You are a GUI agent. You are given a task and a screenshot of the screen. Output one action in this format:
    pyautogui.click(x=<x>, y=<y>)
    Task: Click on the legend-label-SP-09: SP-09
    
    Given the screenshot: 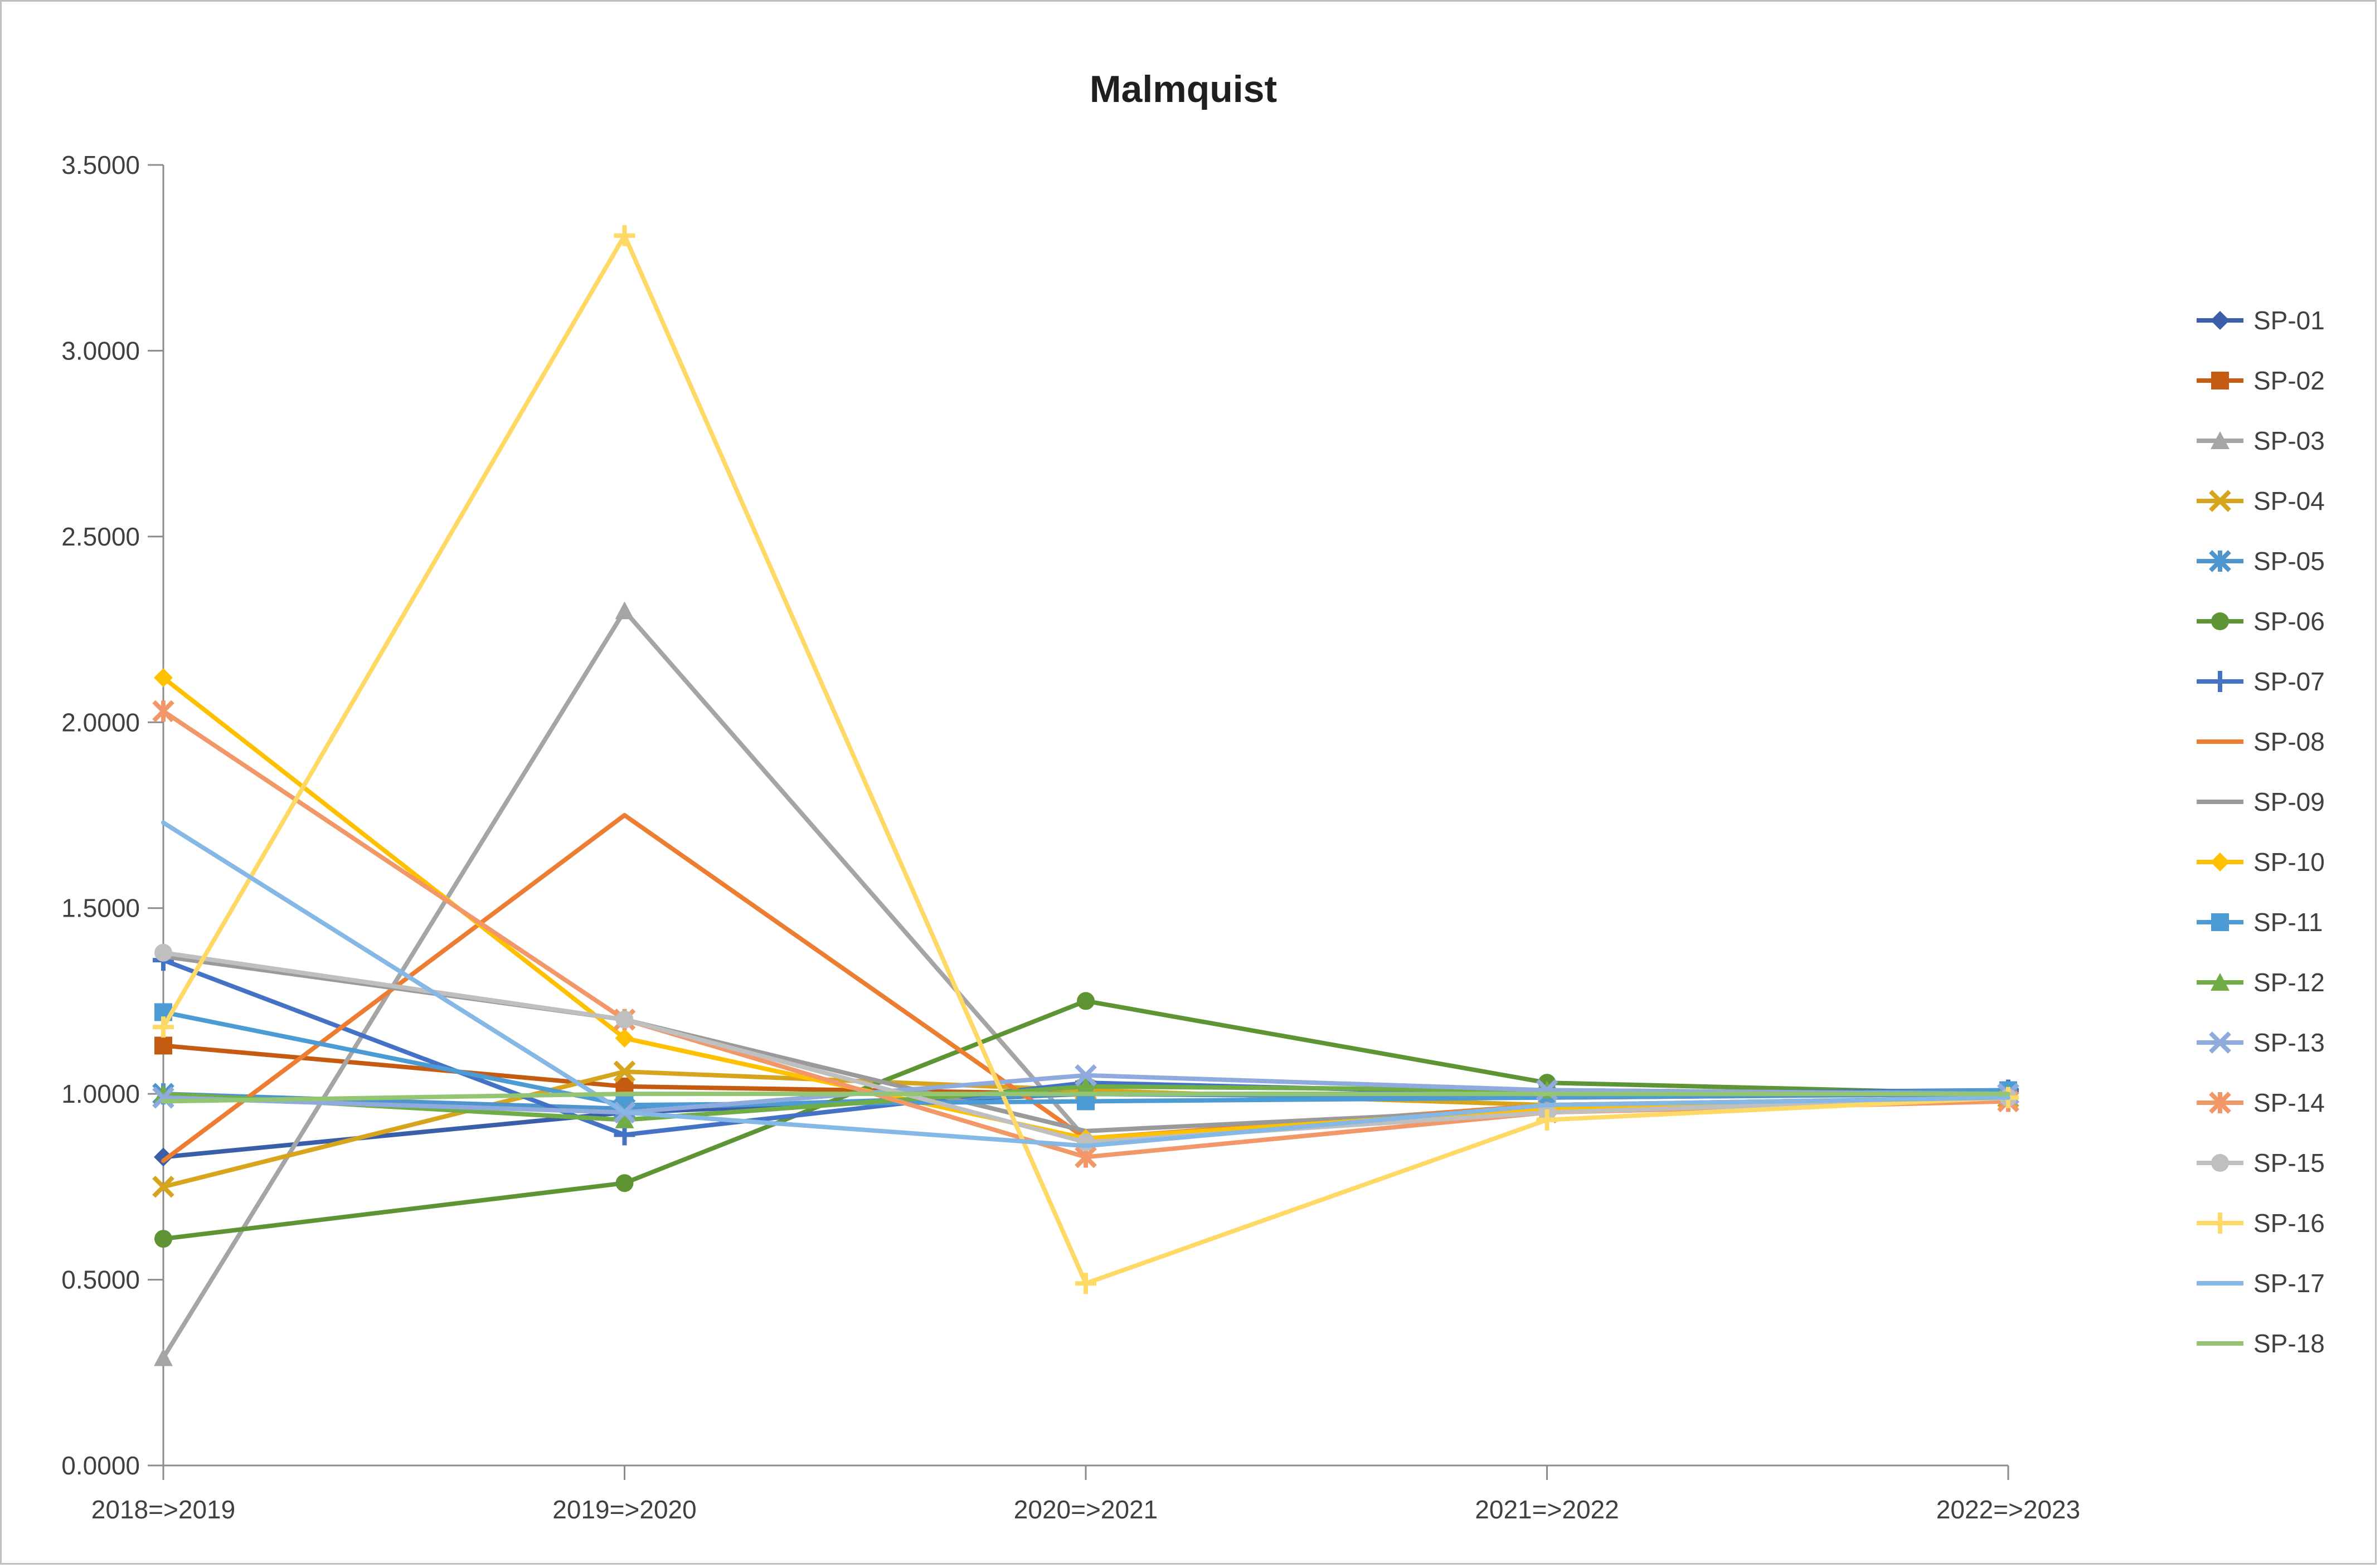 What is the action you would take?
    pyautogui.click(x=2289, y=801)
    